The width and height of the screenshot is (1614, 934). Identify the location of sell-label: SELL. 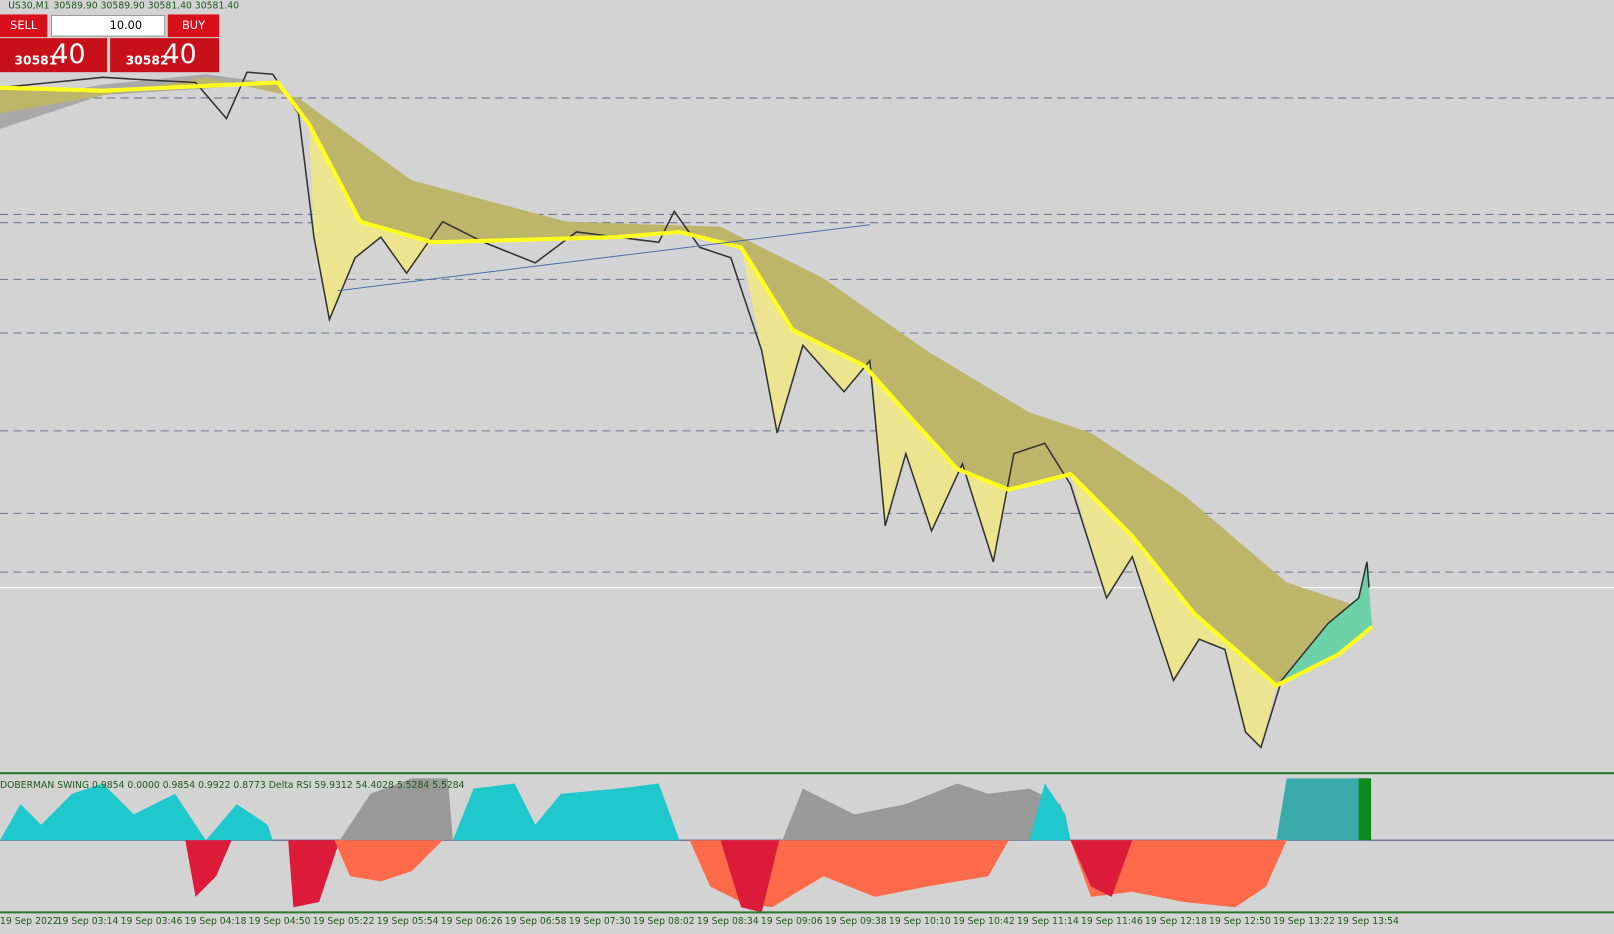
(24, 25).